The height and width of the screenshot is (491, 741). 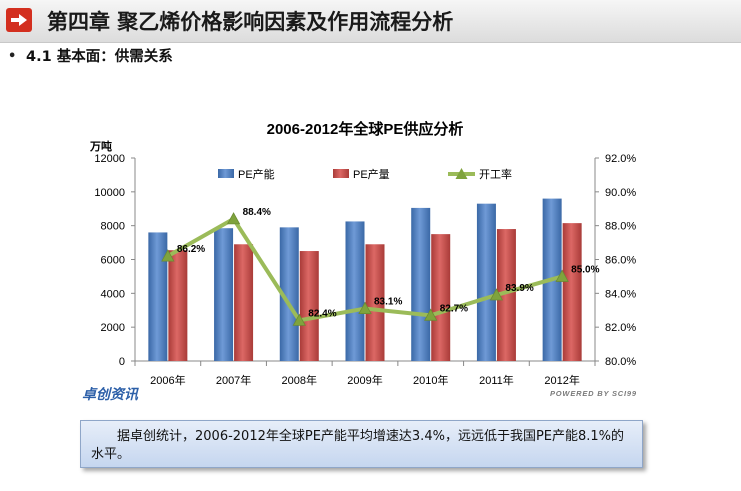 I want to click on utilization-data-label: 88.4%, so click(x=257, y=212).